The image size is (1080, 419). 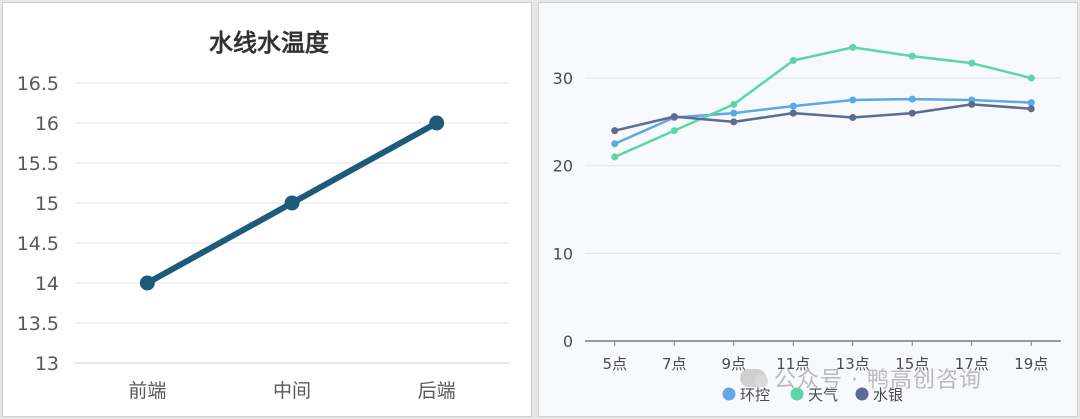 What do you see at coordinates (147, 391) in the screenshot?
I see `x-tick-label: 前端` at bounding box center [147, 391].